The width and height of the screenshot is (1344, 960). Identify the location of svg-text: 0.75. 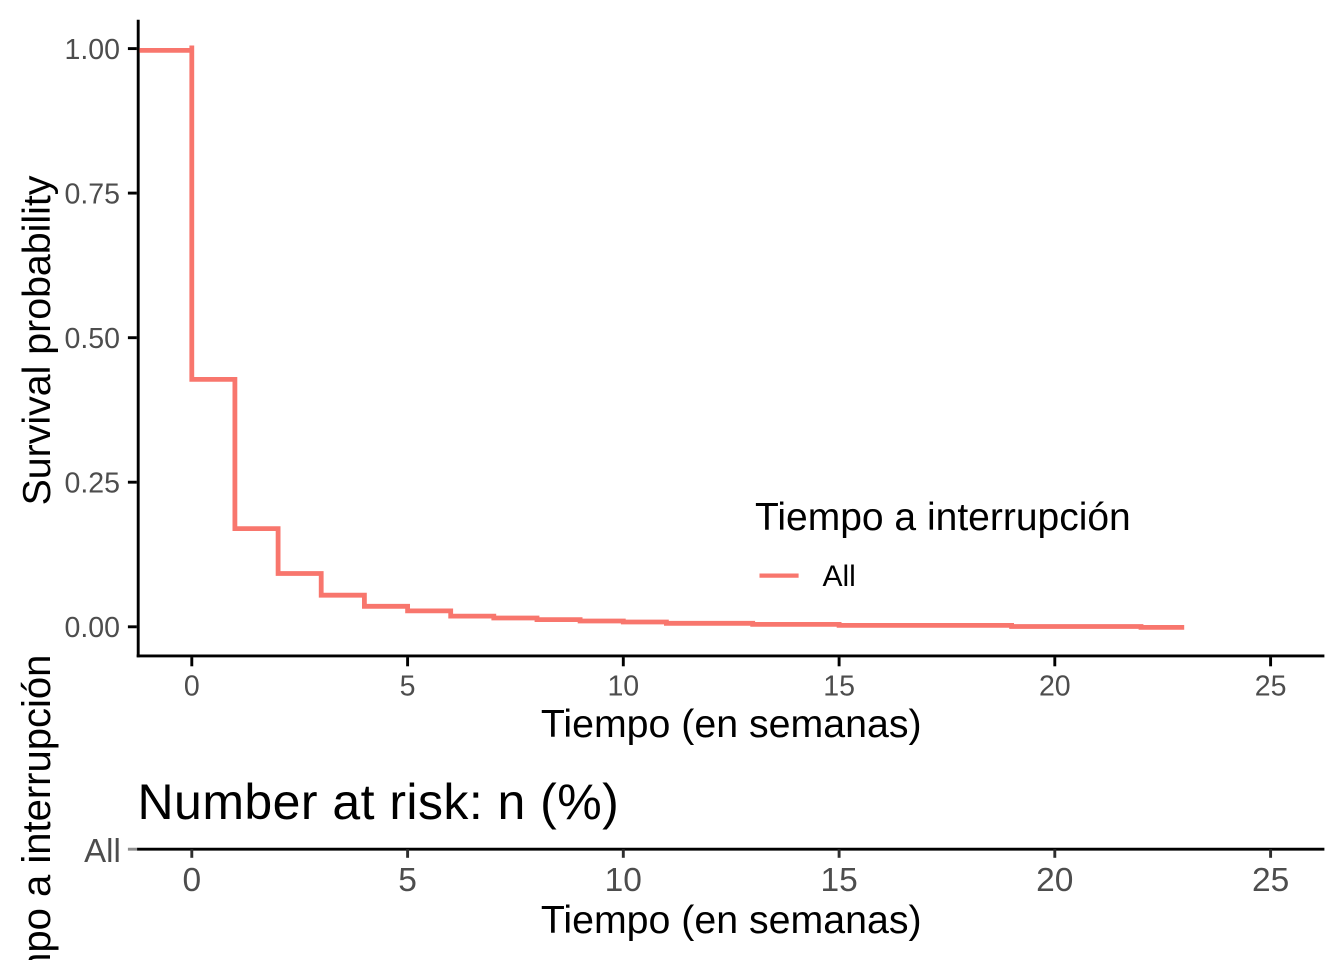
(92, 194).